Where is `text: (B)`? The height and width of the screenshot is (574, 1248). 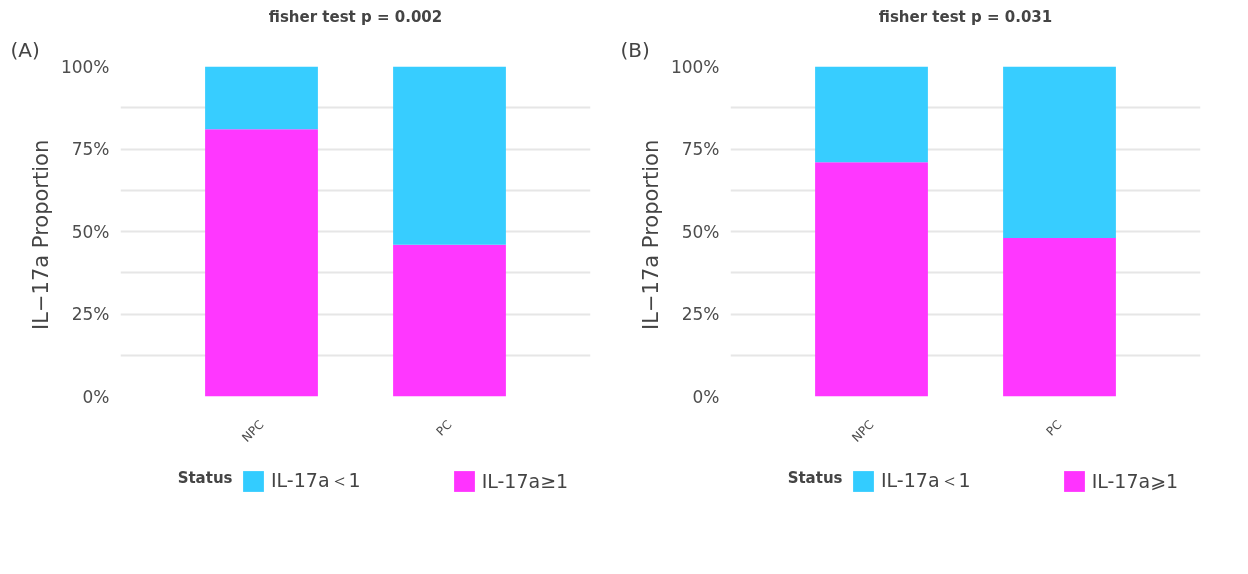 text: (B) is located at coordinates (635, 49).